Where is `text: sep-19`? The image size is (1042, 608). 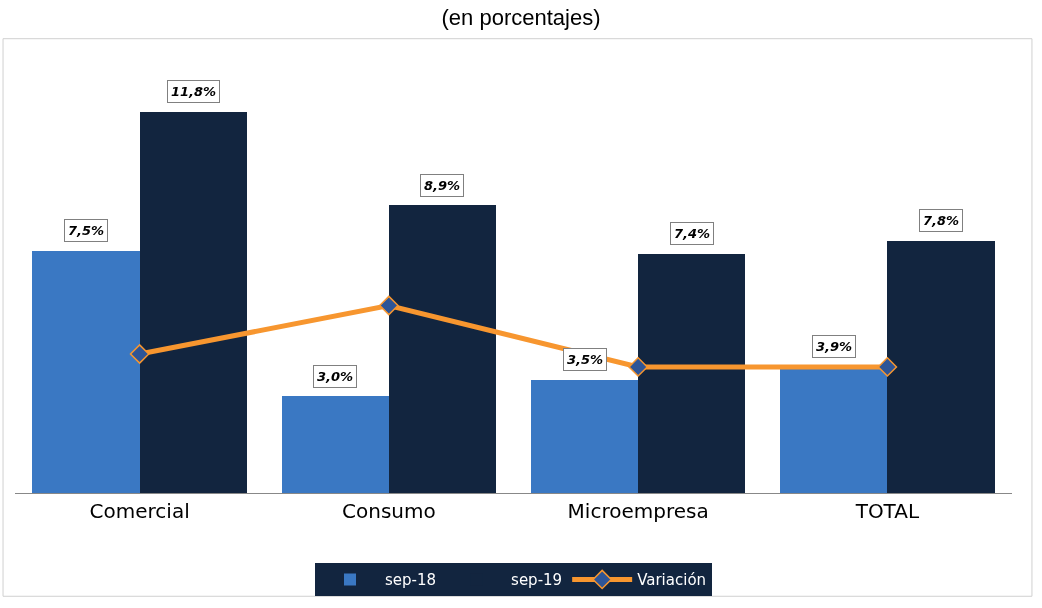 text: sep-19 is located at coordinates (537, 580).